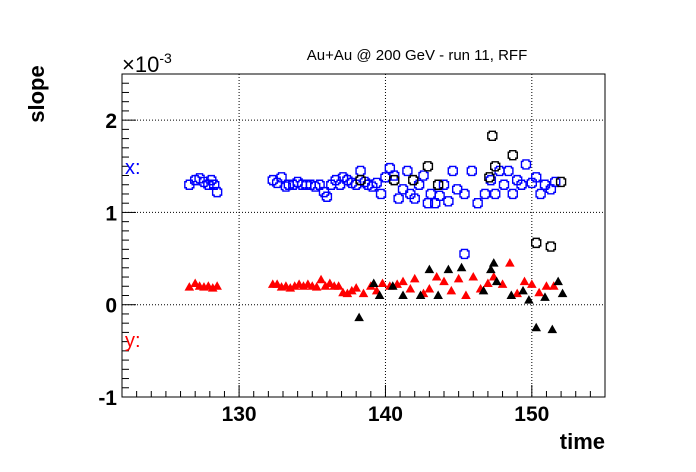  Describe the element at coordinates (111, 306) in the screenshot. I see `y-tick-label: 0` at that location.